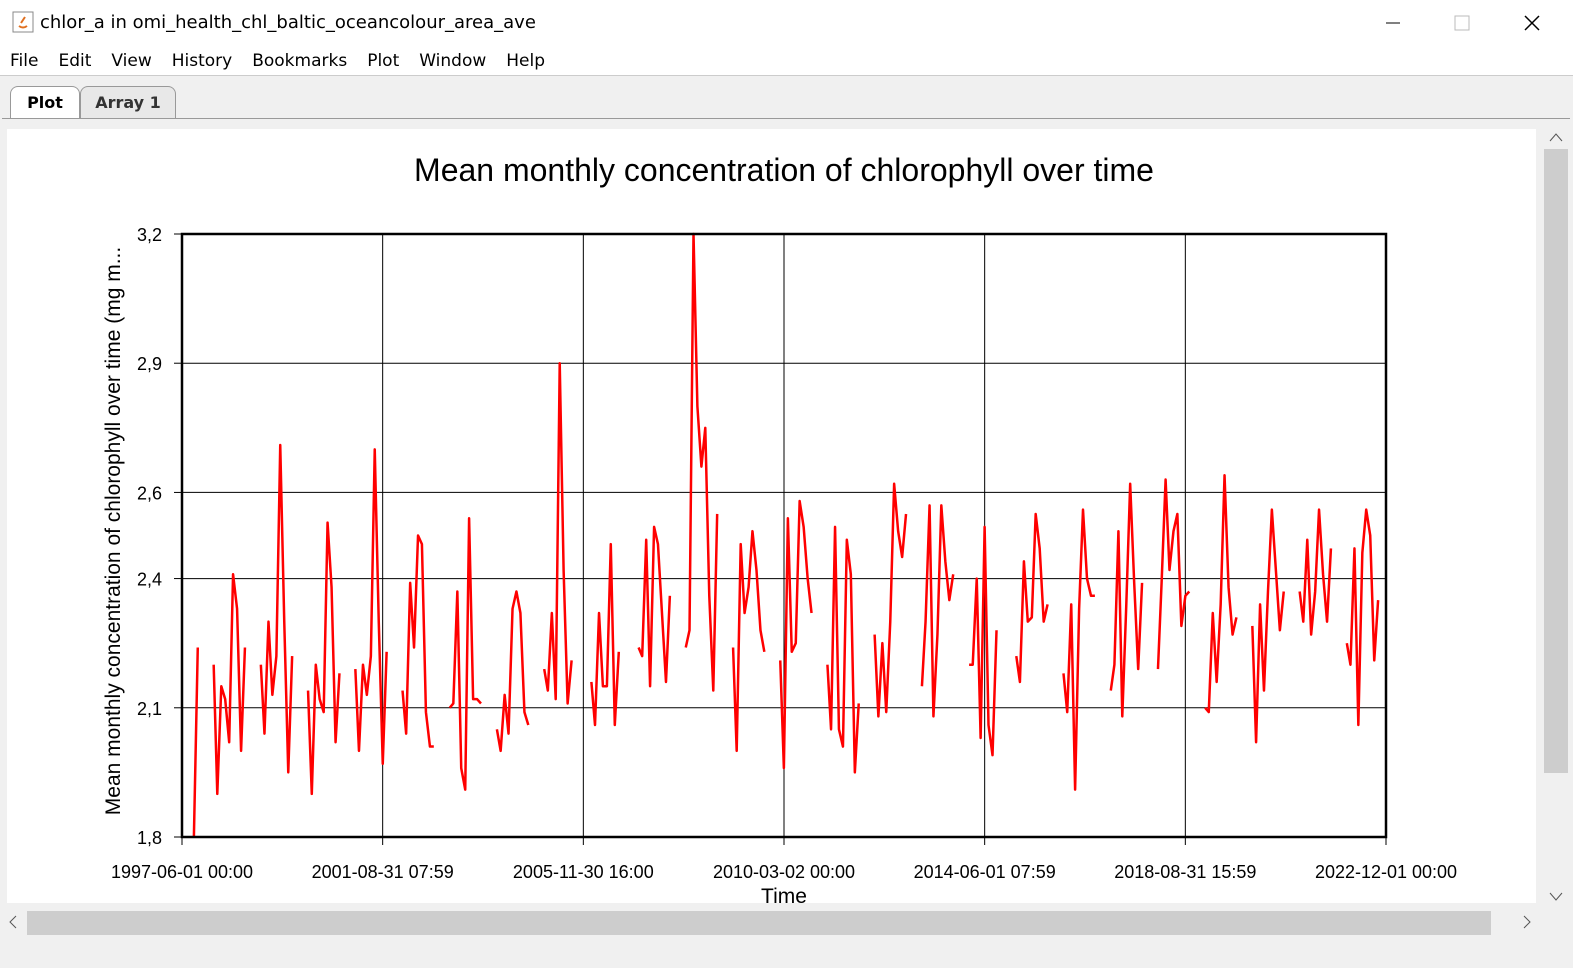 This screenshot has height=968, width=1573. What do you see at coordinates (24, 61) in the screenshot?
I see `menu-item: File` at bounding box center [24, 61].